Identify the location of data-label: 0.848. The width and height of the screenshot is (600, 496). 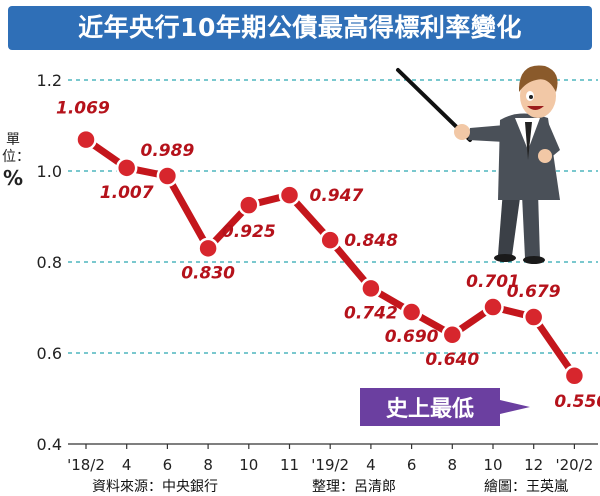
(371, 241).